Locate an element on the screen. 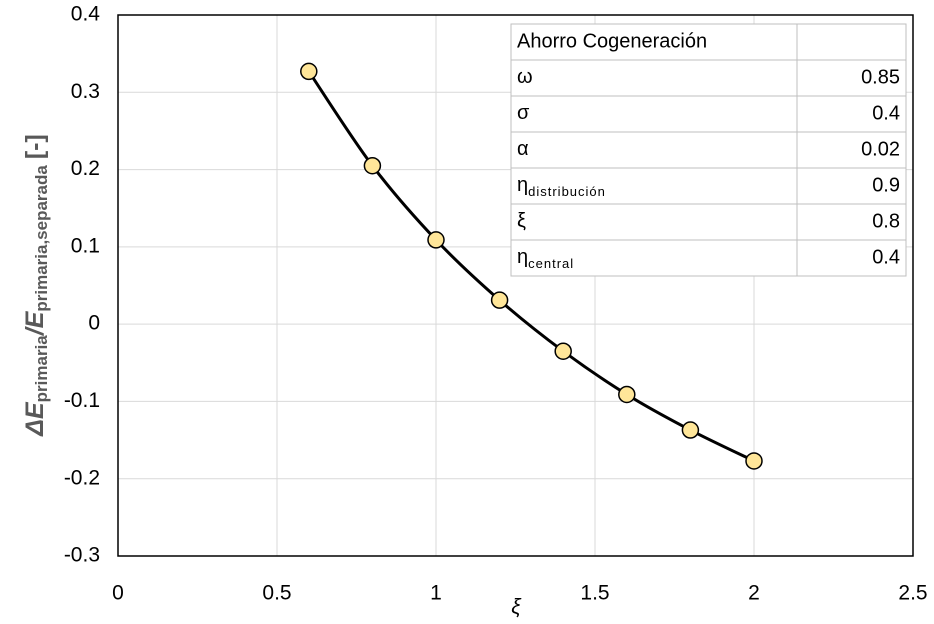 The height and width of the screenshot is (624, 934). symbol: ξ is located at coordinates (521, 221).